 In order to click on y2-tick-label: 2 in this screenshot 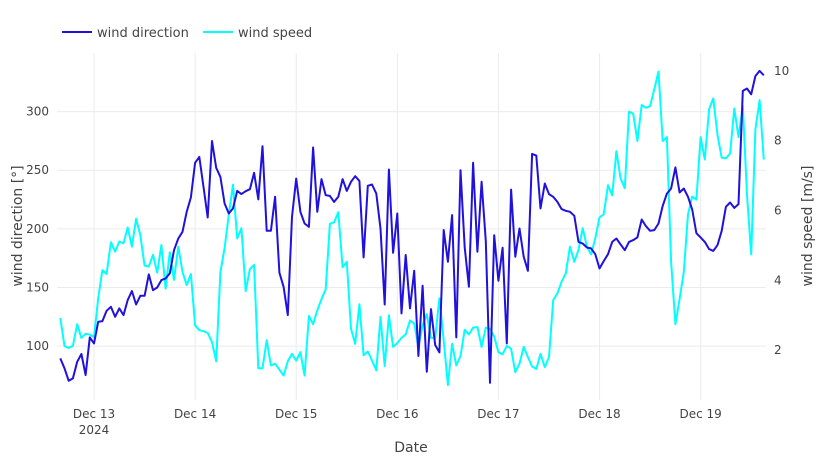, I will do `click(778, 350)`.